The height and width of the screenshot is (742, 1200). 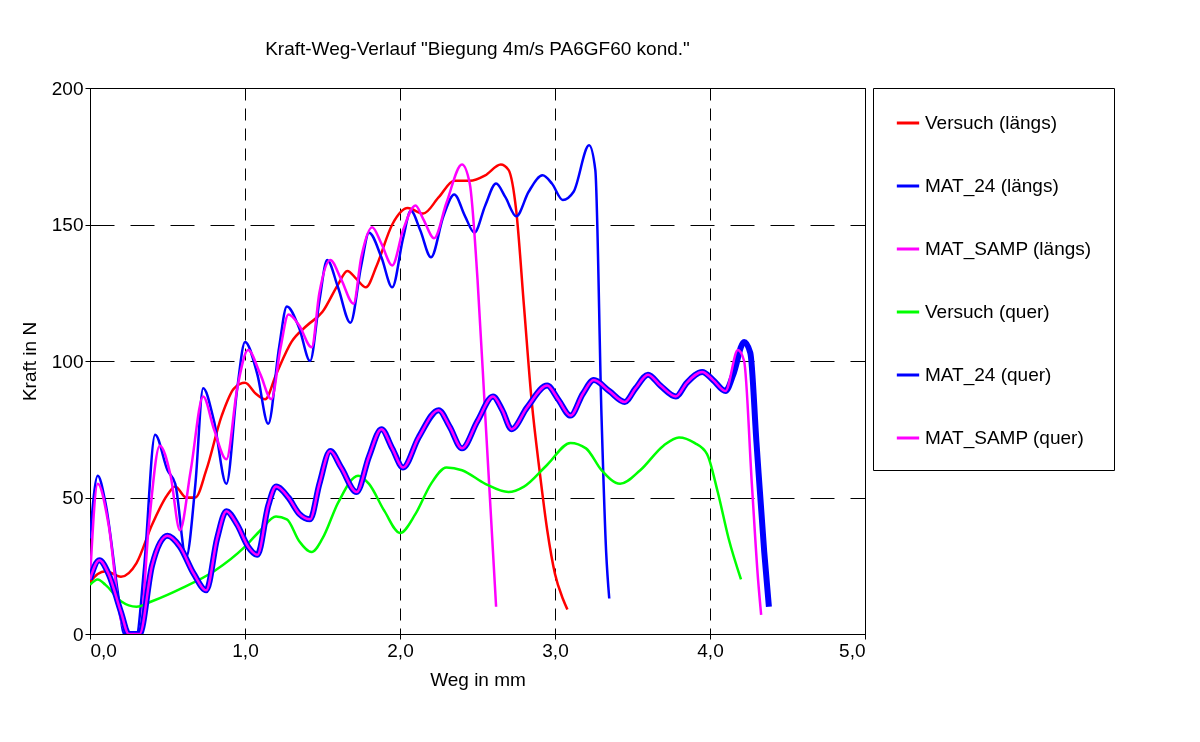 What do you see at coordinates (478, 679) in the screenshot?
I see `x-axis-title: Weg in mm` at bounding box center [478, 679].